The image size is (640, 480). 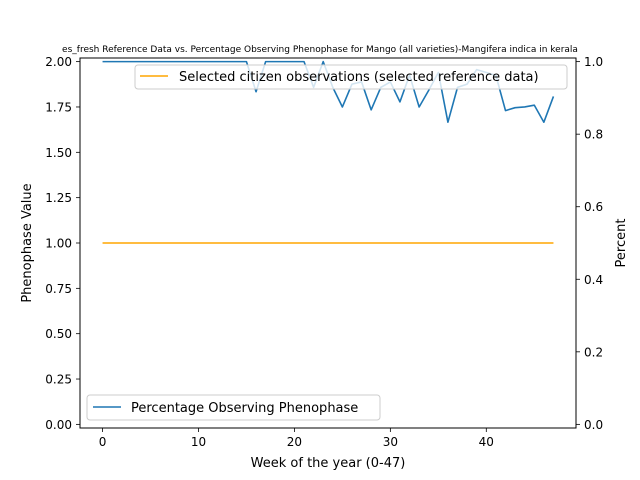 What do you see at coordinates (593, 425) in the screenshot?
I see `y-tick-label-right: 0.0` at bounding box center [593, 425].